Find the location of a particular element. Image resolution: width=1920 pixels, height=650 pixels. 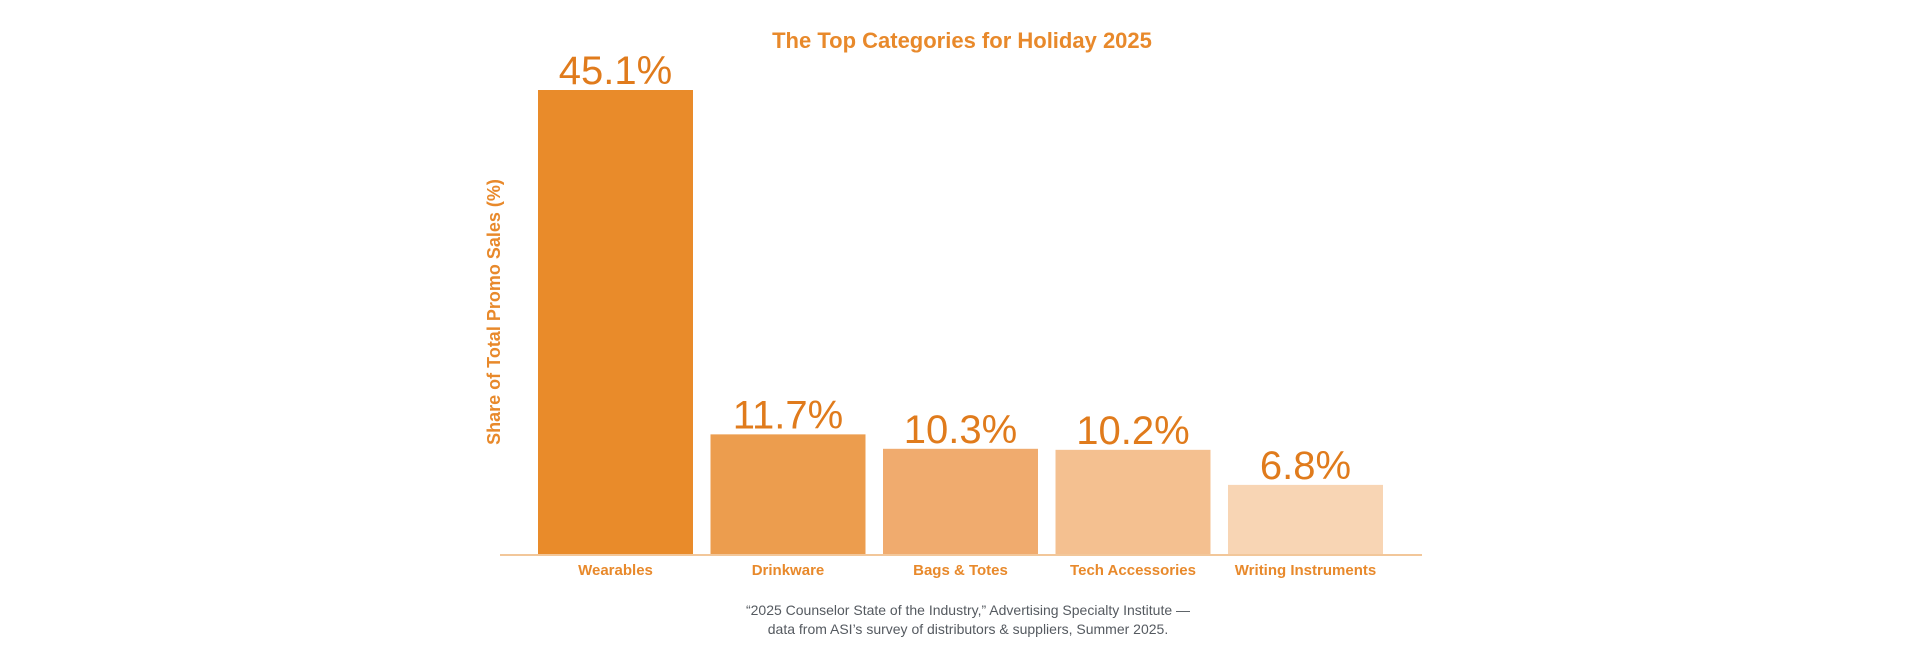

value-label: 45.1% is located at coordinates (615, 71).